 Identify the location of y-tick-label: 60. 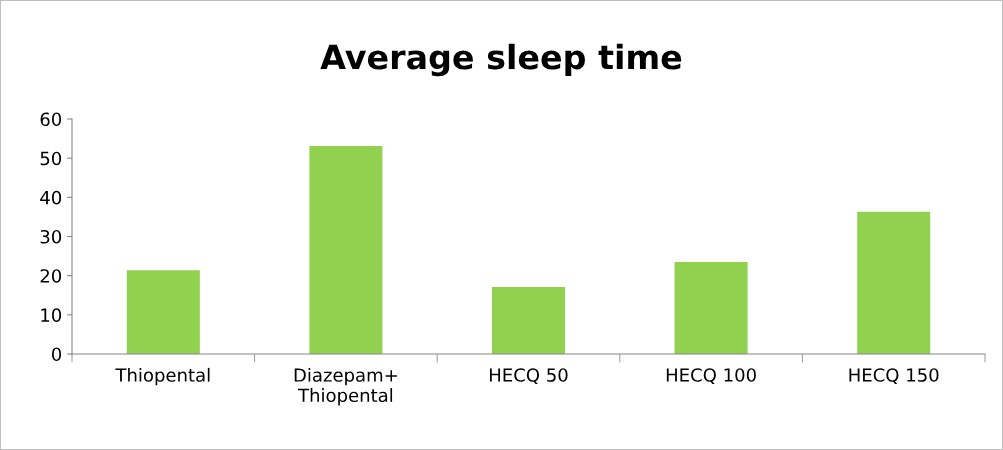
(51, 119).